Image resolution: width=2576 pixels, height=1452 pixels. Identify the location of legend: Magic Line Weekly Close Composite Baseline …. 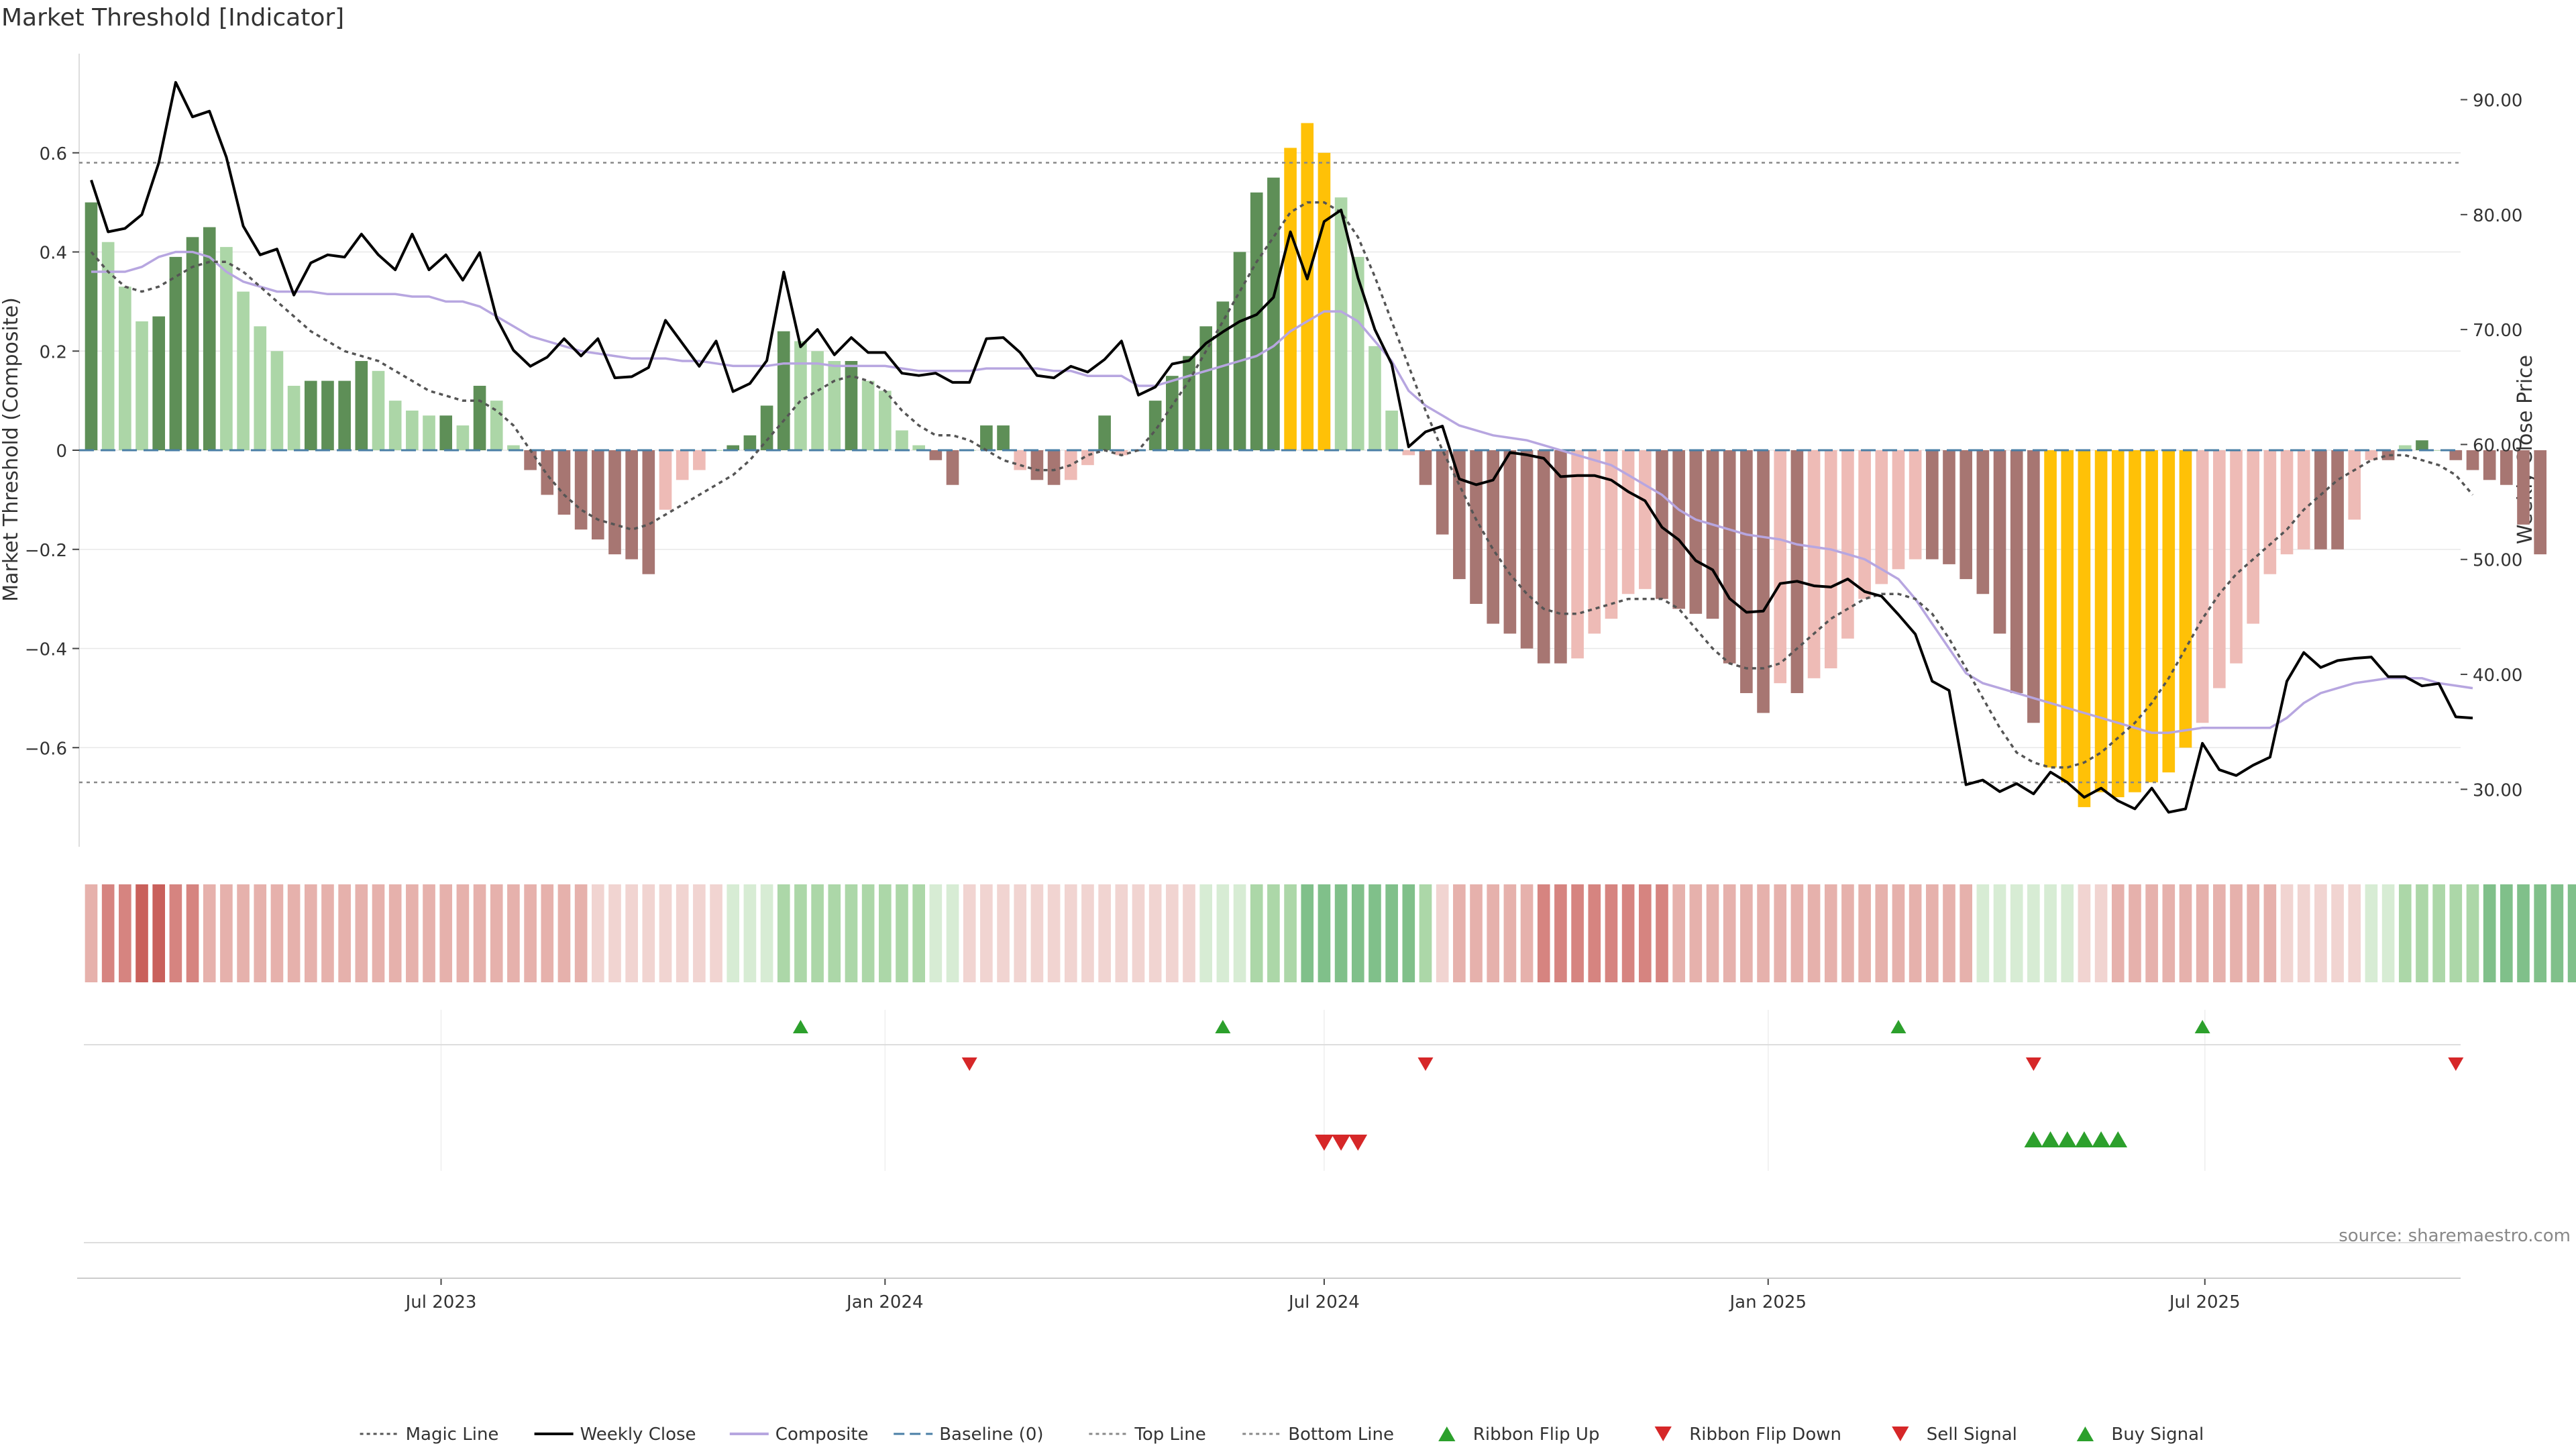
(1282, 1435).